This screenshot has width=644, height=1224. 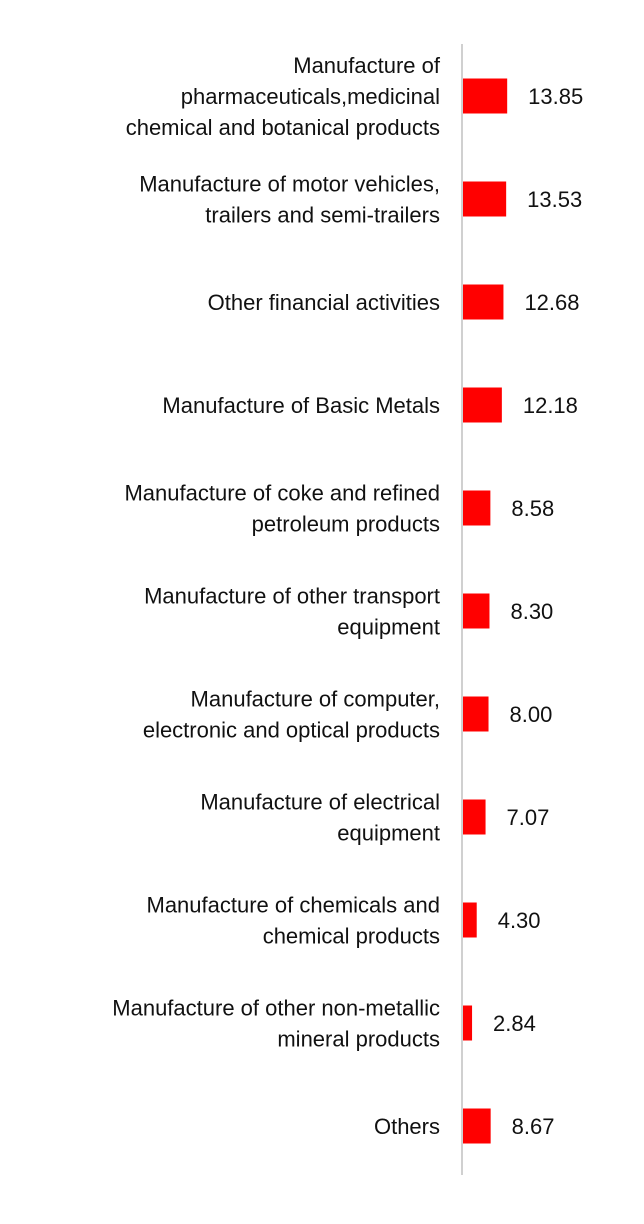 I want to click on category-label-9-line-1: mineral products, so click(x=358, y=1039).